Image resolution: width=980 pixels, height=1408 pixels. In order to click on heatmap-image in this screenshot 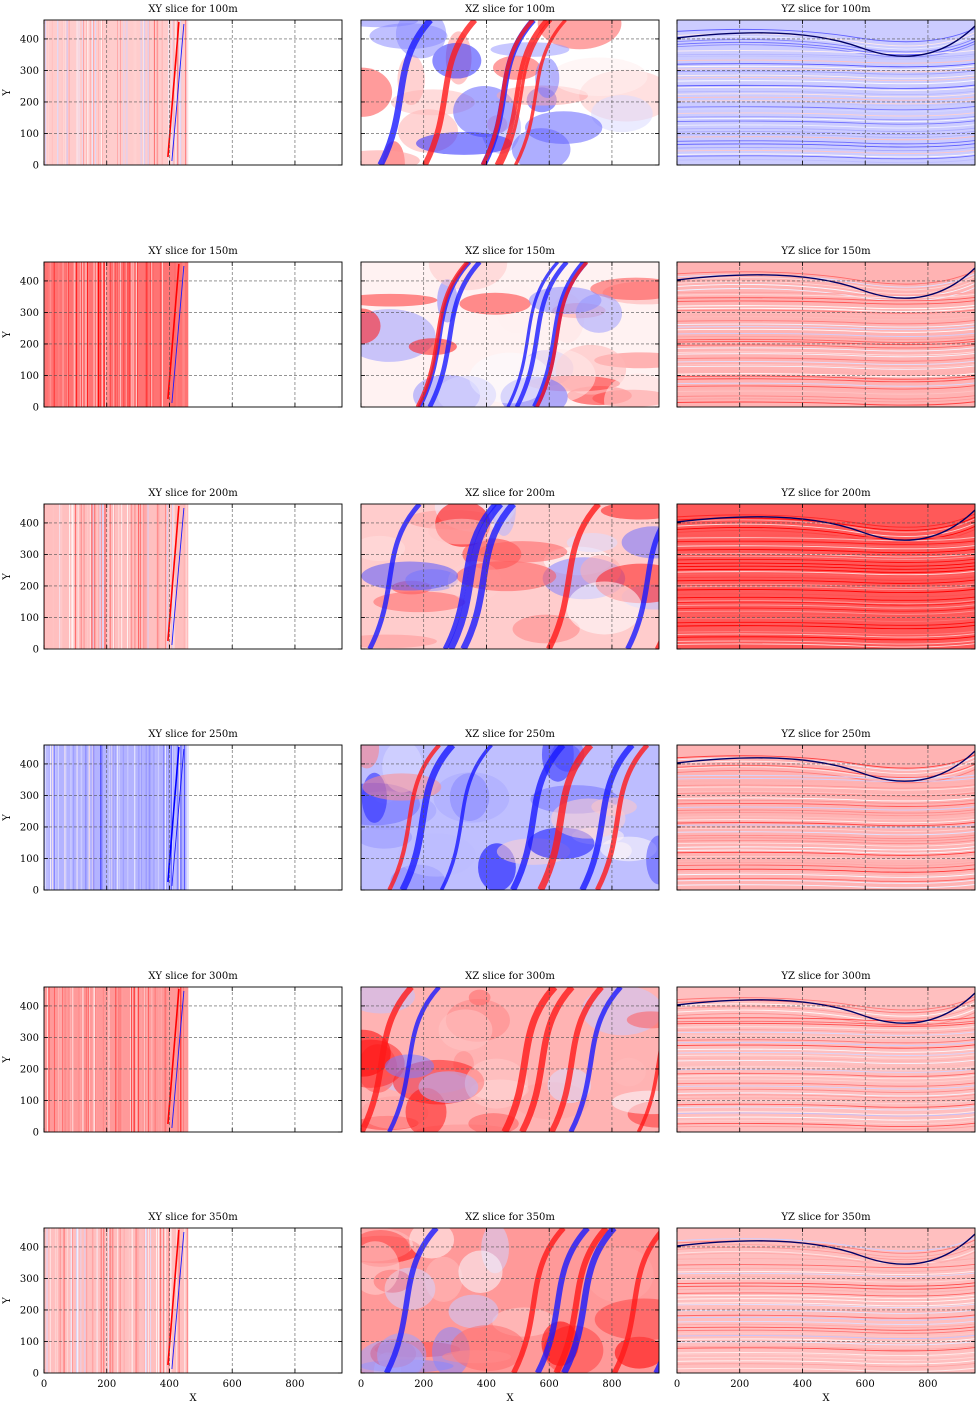, I will do `click(826, 576)`.